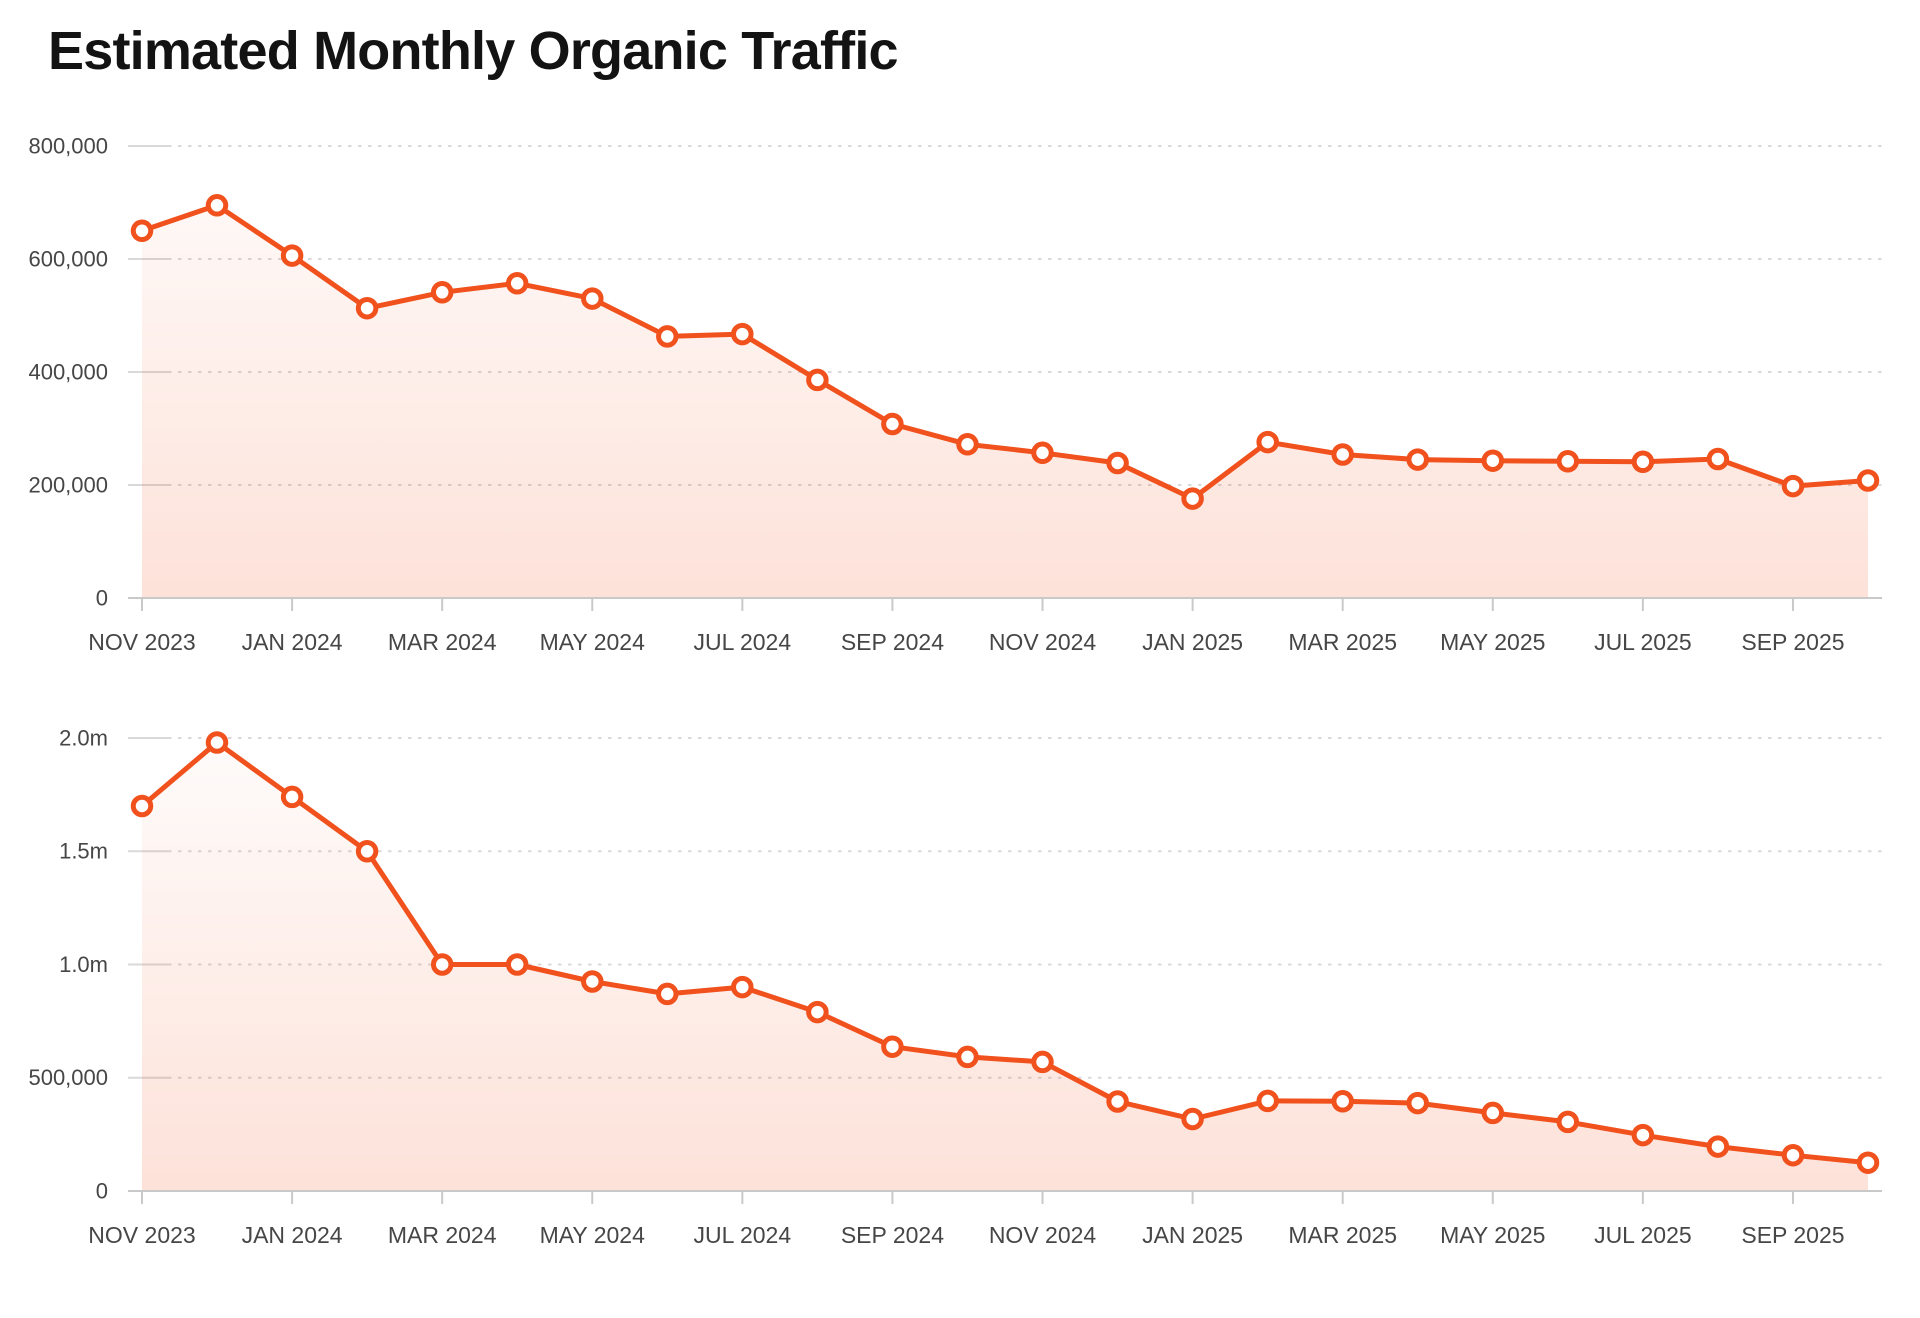 This screenshot has width=1920, height=1318. What do you see at coordinates (473, 51) in the screenshot?
I see `page-title: Estimated Monthly Organic Traffic` at bounding box center [473, 51].